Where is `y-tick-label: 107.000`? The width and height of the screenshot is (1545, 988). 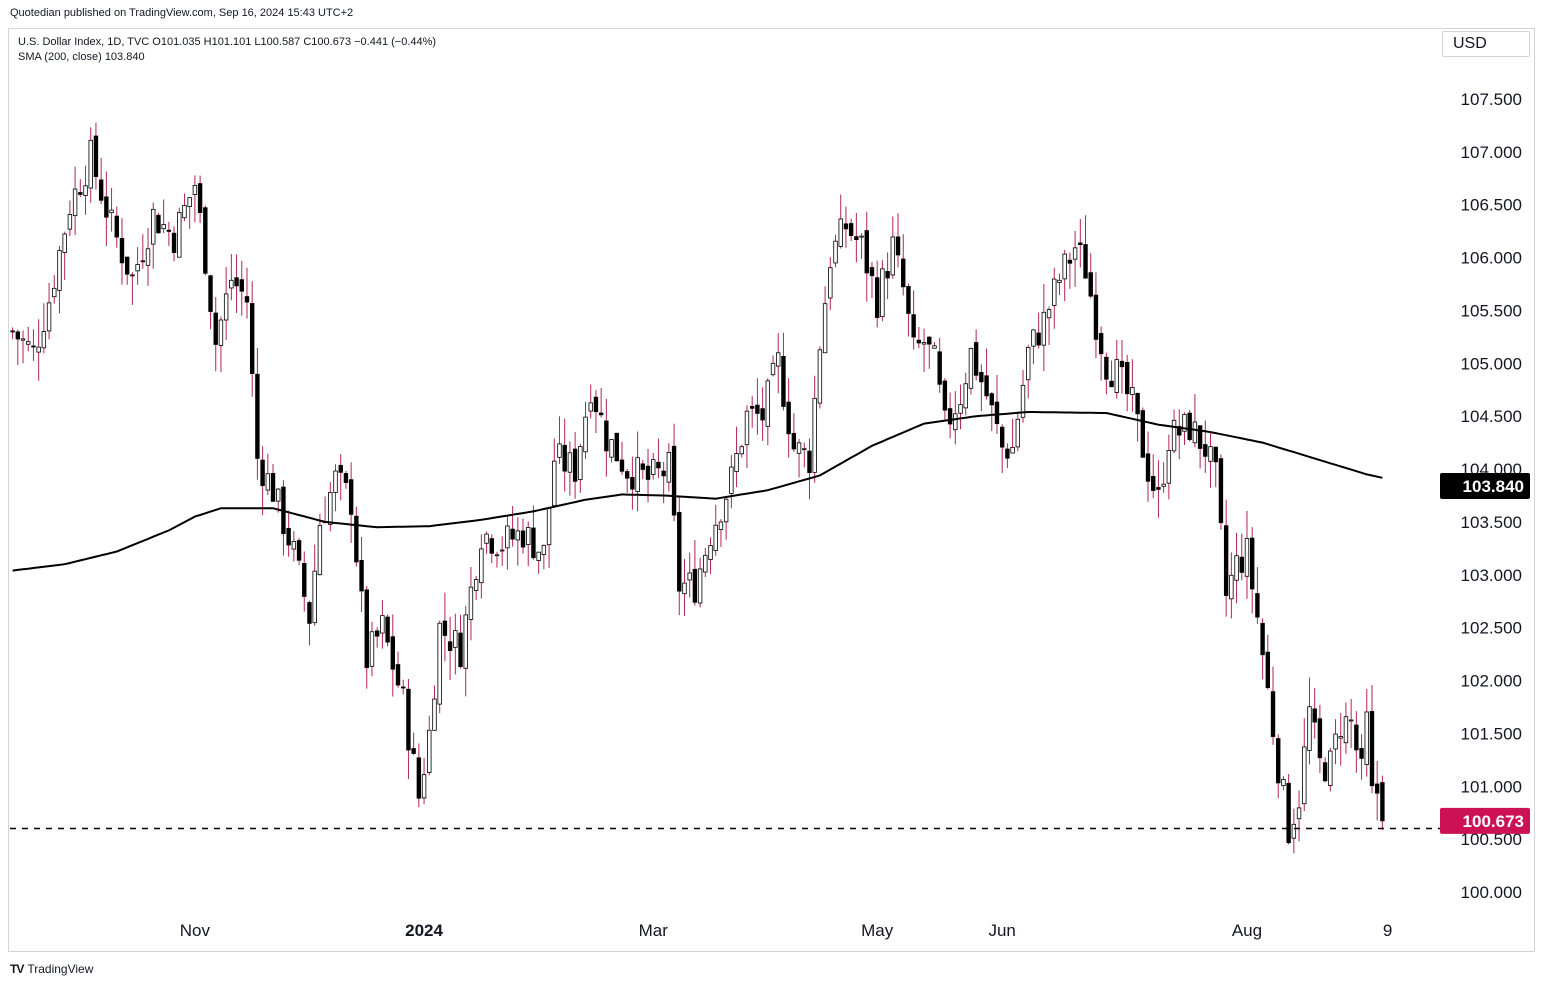 y-tick-label: 107.000 is located at coordinates (1491, 152).